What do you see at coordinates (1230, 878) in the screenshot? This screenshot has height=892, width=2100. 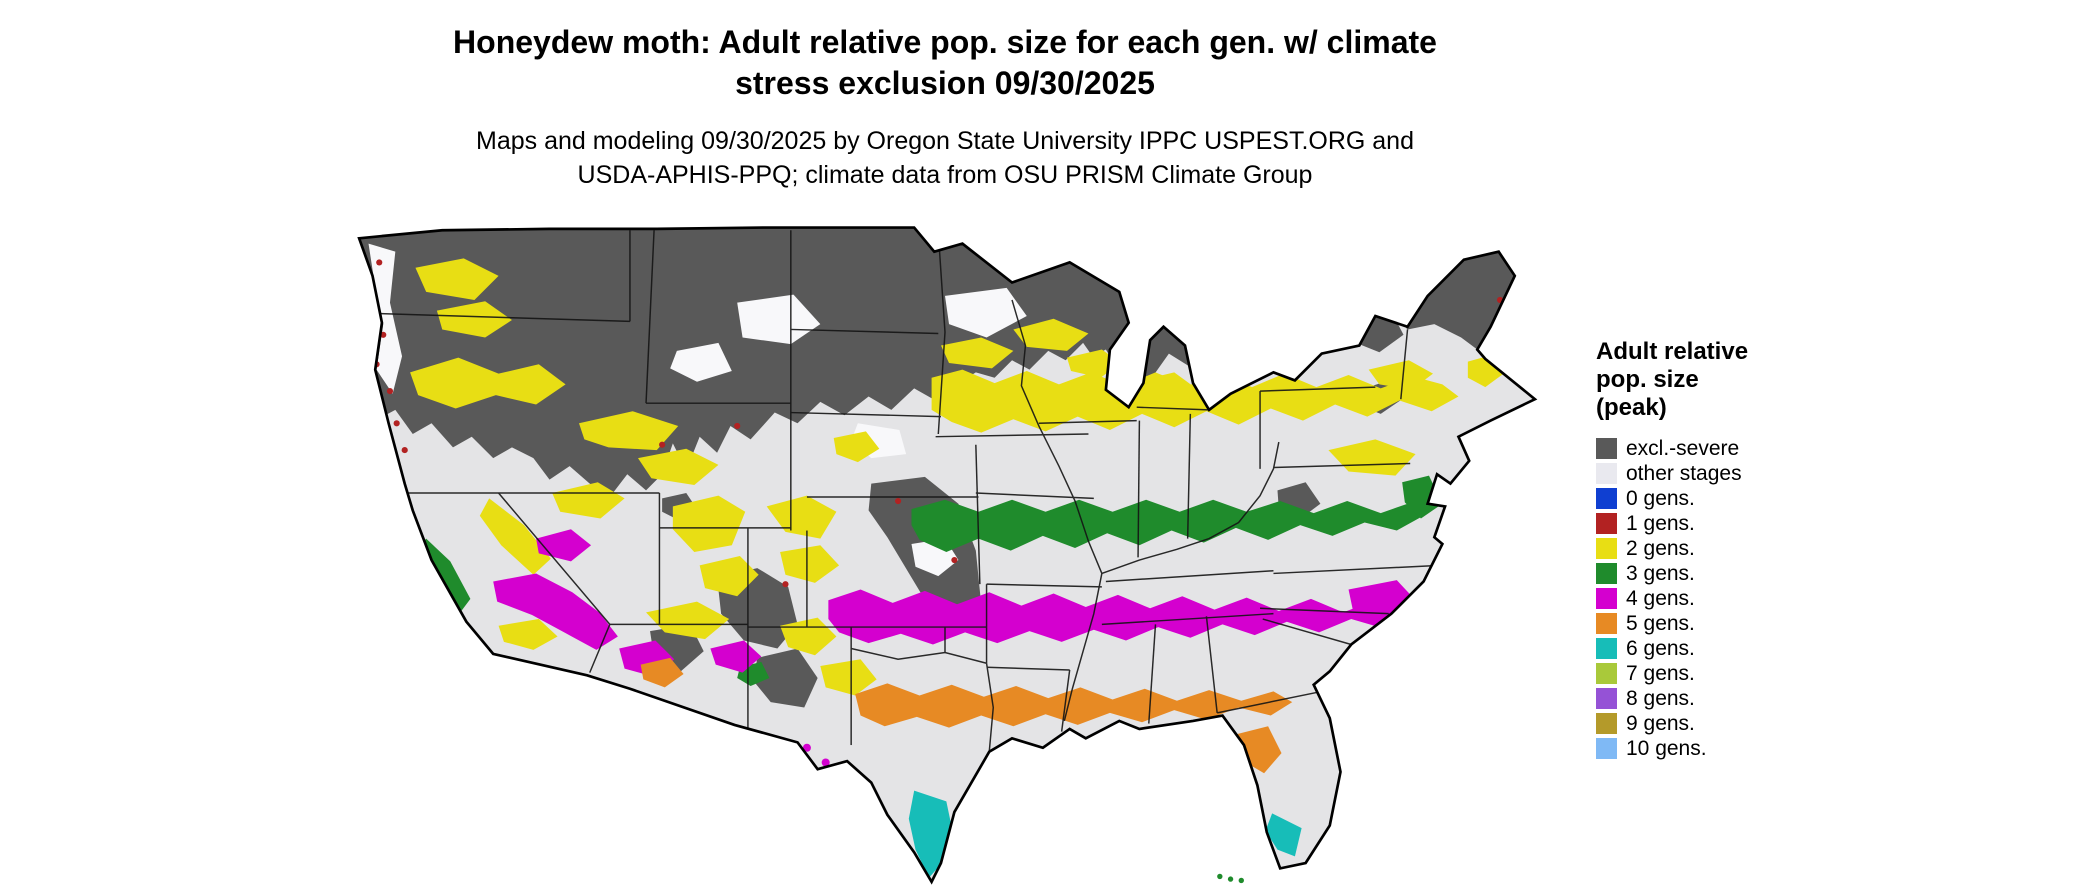 I see `florida-keys-dots` at bounding box center [1230, 878].